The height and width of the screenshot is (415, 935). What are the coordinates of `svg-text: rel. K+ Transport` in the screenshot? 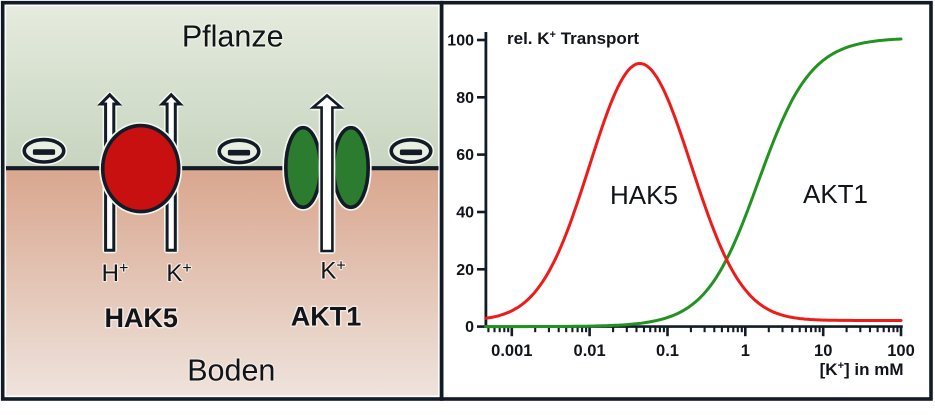 It's located at (573, 38).